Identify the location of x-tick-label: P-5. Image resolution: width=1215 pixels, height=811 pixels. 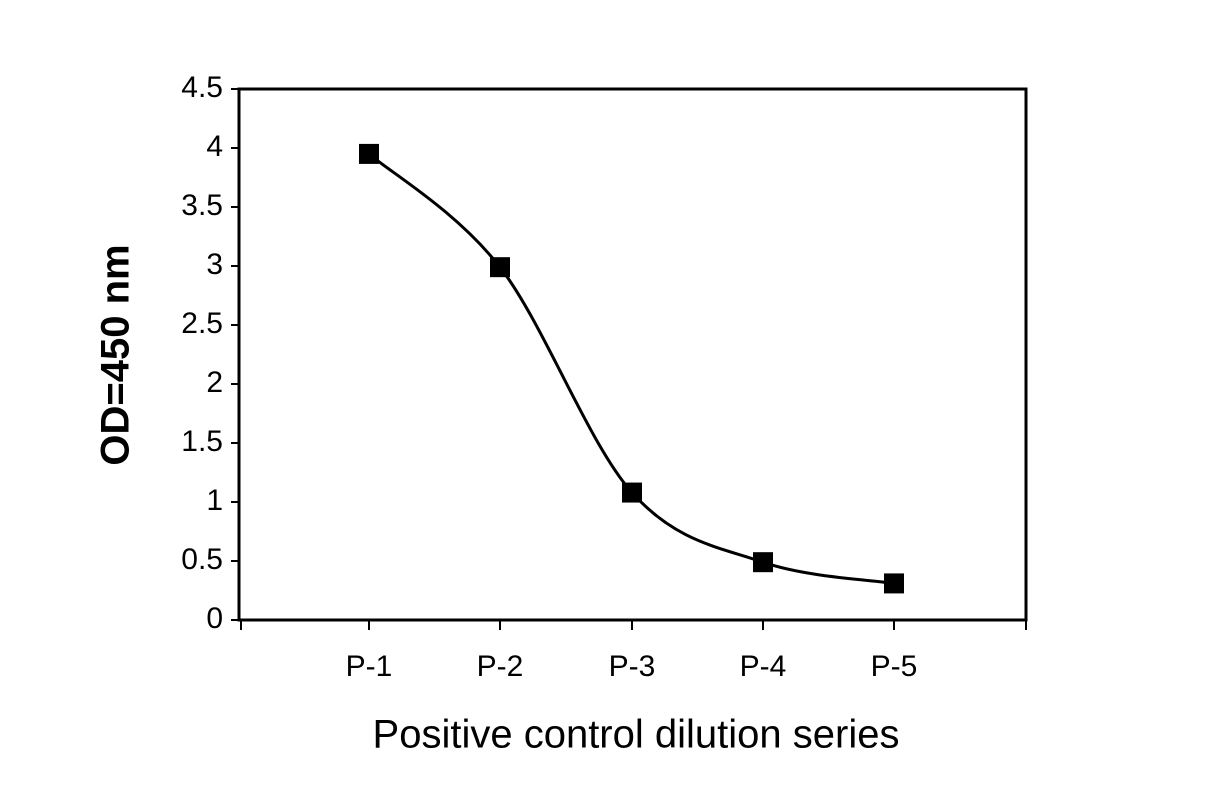
(894, 666).